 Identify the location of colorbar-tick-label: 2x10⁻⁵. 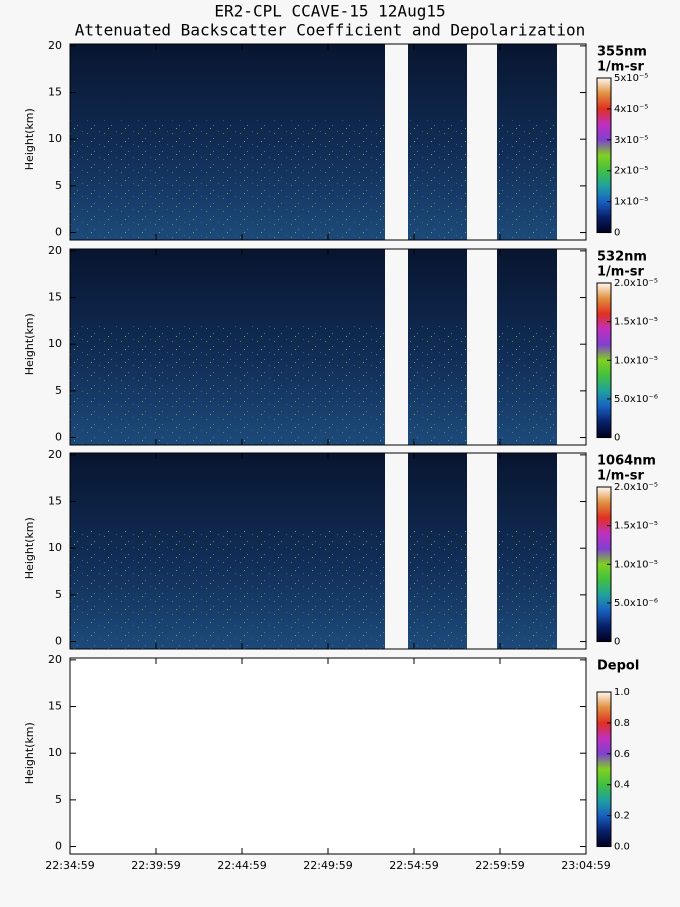
(631, 171).